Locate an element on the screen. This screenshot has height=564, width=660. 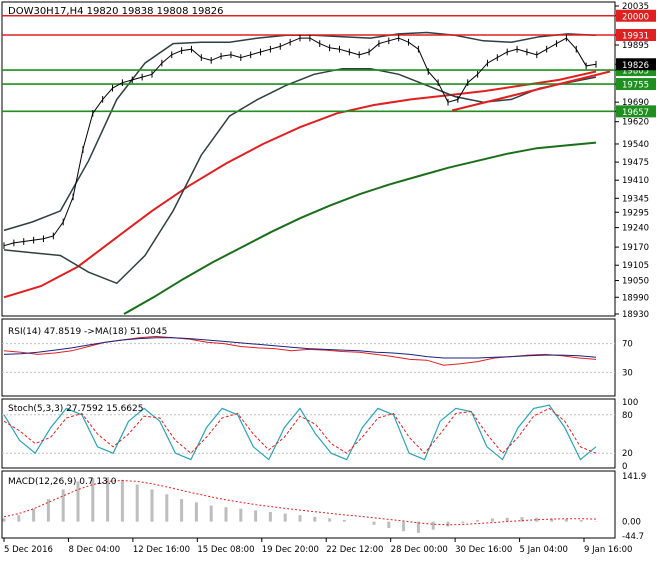
macd-tick-label: 0.00 is located at coordinates (631, 523).